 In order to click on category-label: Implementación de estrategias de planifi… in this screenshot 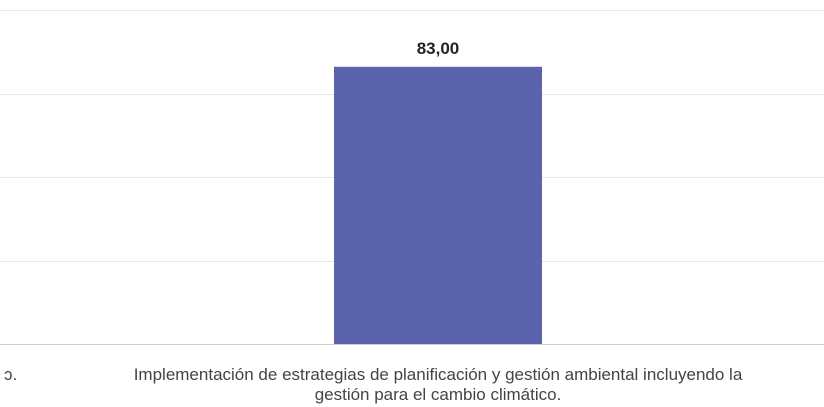, I will do `click(436, 385)`.